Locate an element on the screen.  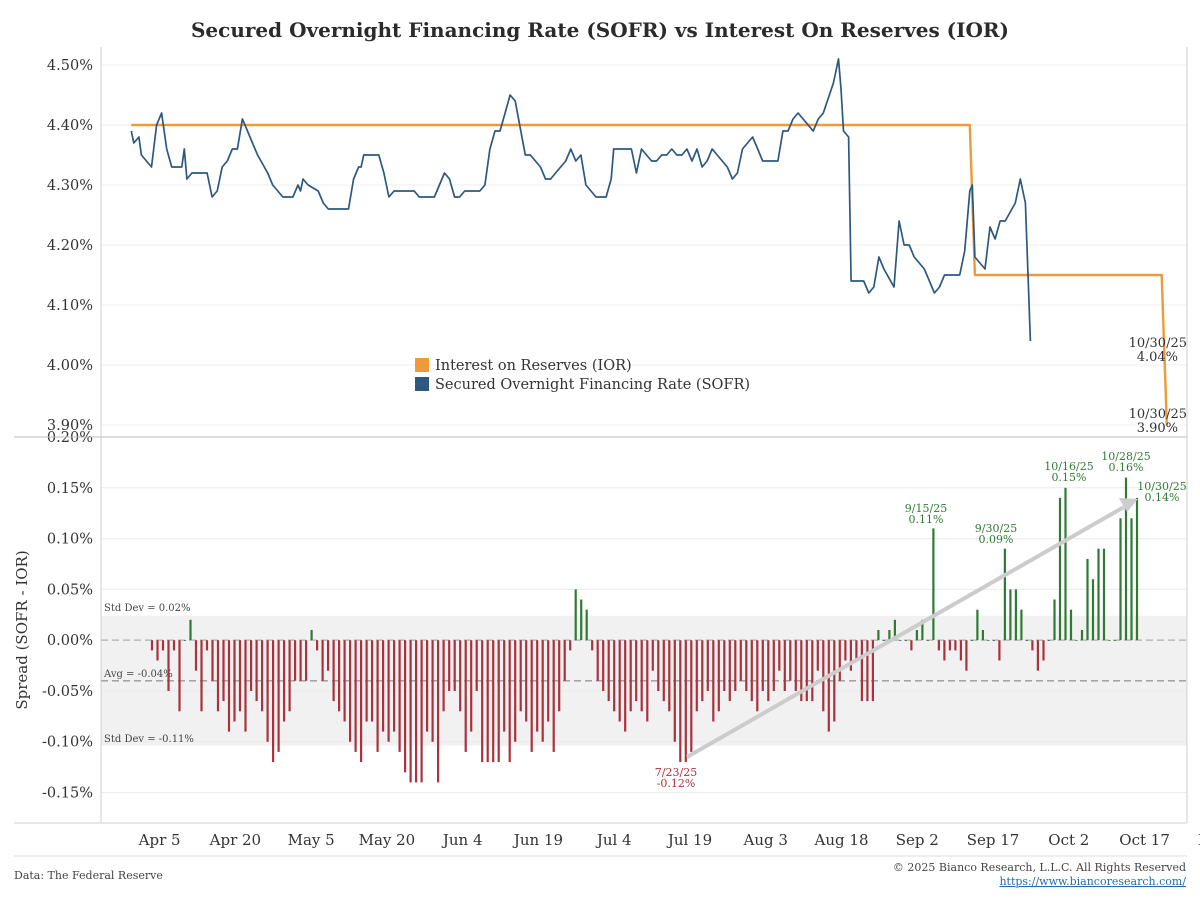
bottom-y-tick-label: -0.05% is located at coordinates (67, 692).